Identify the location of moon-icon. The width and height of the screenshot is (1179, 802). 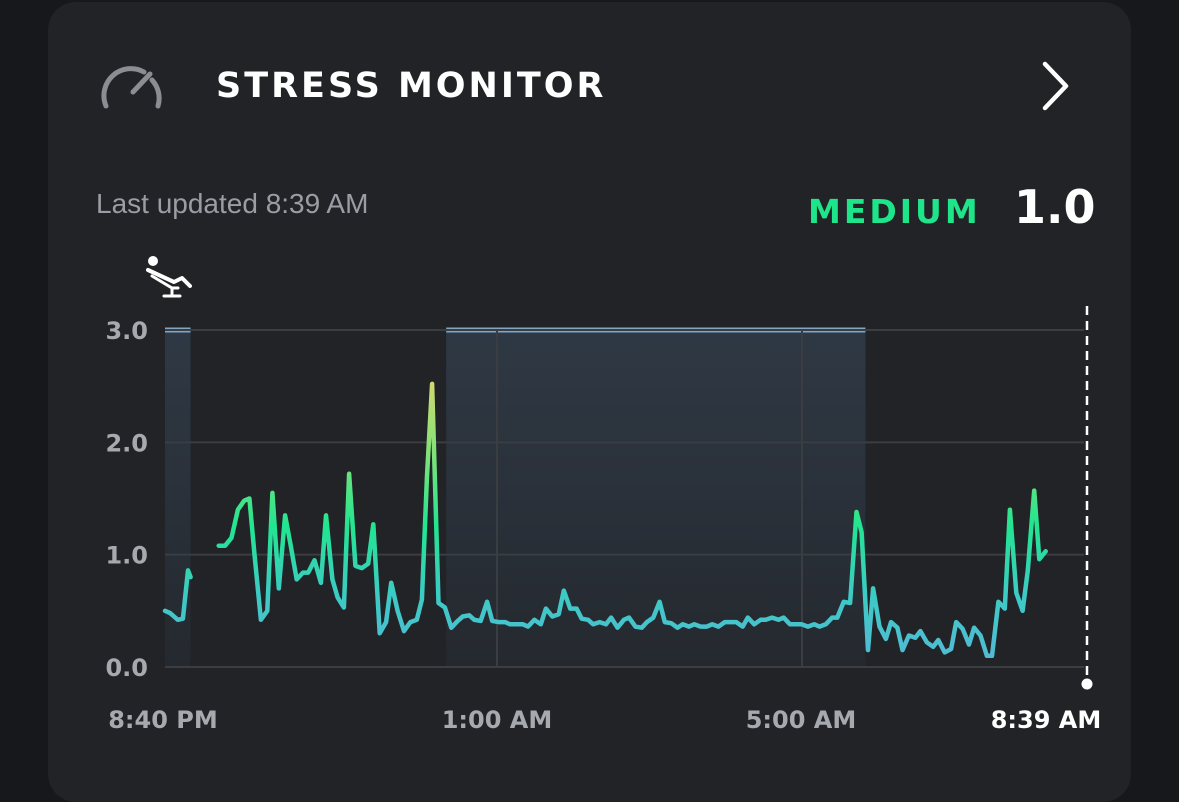
(650, 273).